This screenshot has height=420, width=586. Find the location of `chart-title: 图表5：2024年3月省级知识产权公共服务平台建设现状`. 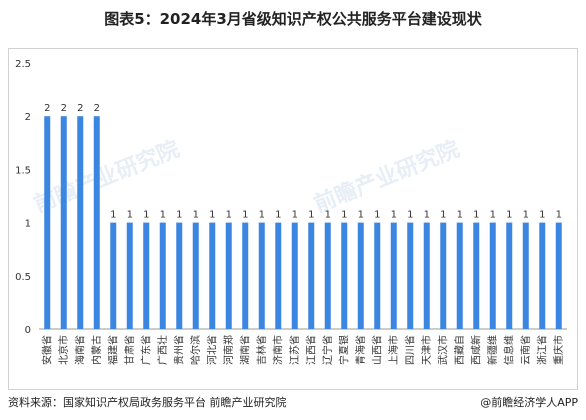

chart-title: 图表5：2024年3月省级知识产权公共服务平台建设现状 is located at coordinates (293, 19).